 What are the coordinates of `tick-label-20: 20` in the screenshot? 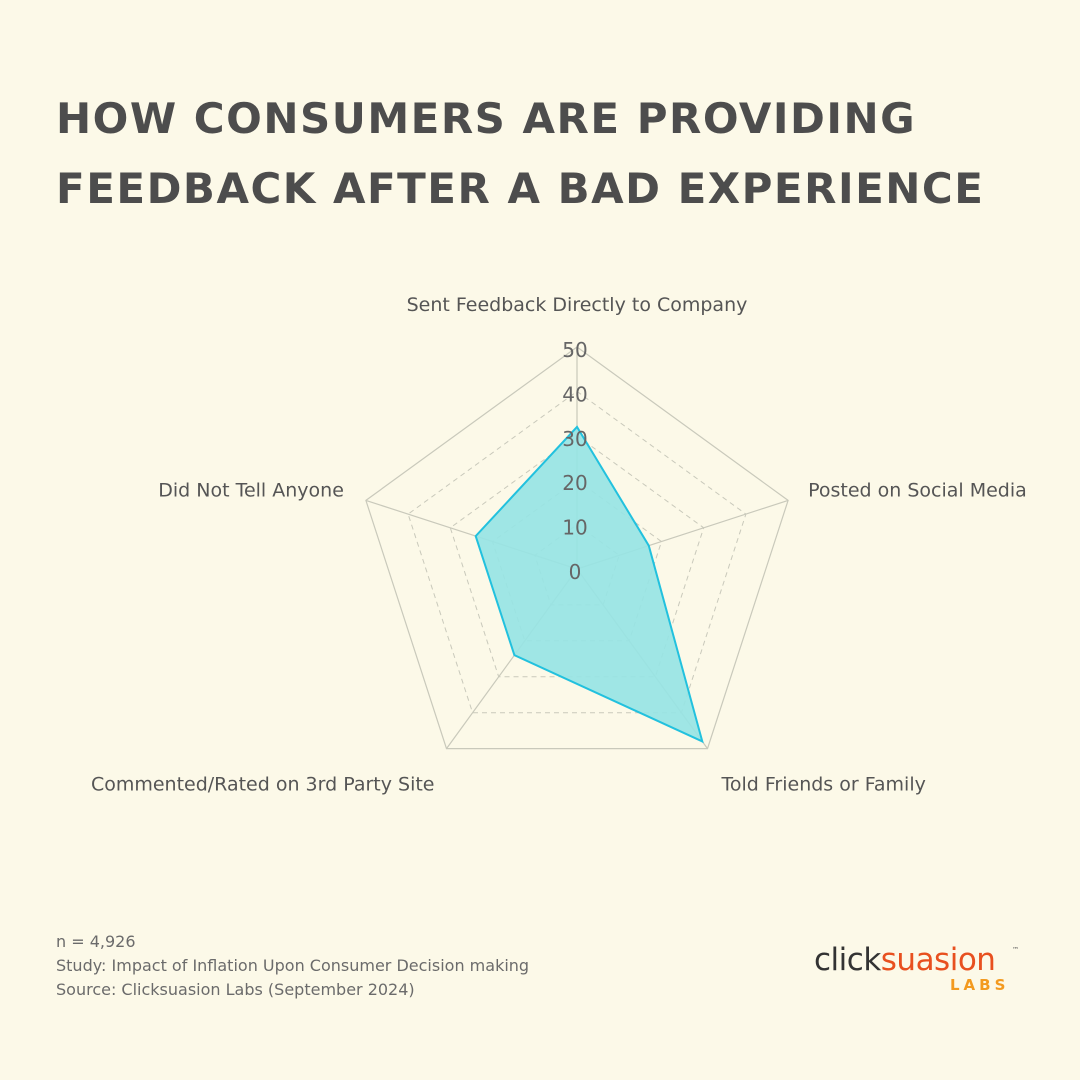 It's located at (574, 483).